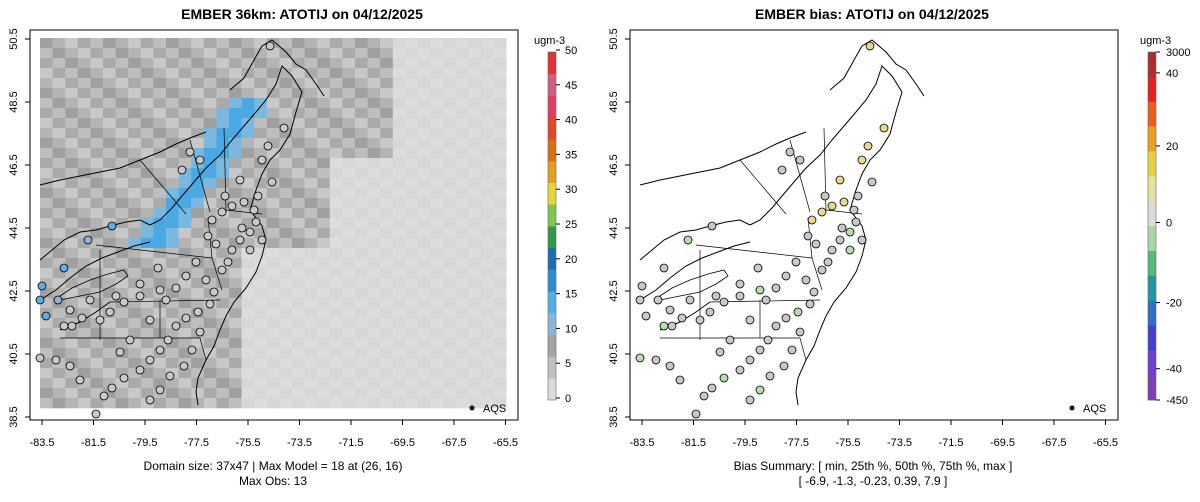 This screenshot has height=502, width=1200. I want to click on colorbar-swatch, so click(552, 237).